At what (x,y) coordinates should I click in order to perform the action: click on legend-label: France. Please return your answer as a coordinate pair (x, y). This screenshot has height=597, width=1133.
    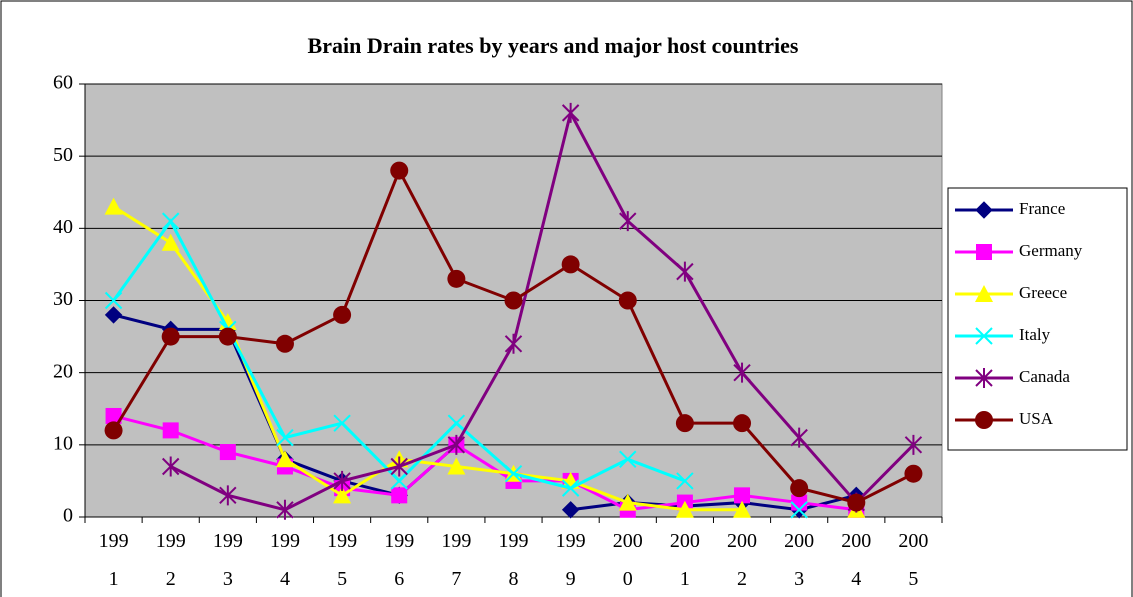
    Looking at the image, I should click on (1042, 208).